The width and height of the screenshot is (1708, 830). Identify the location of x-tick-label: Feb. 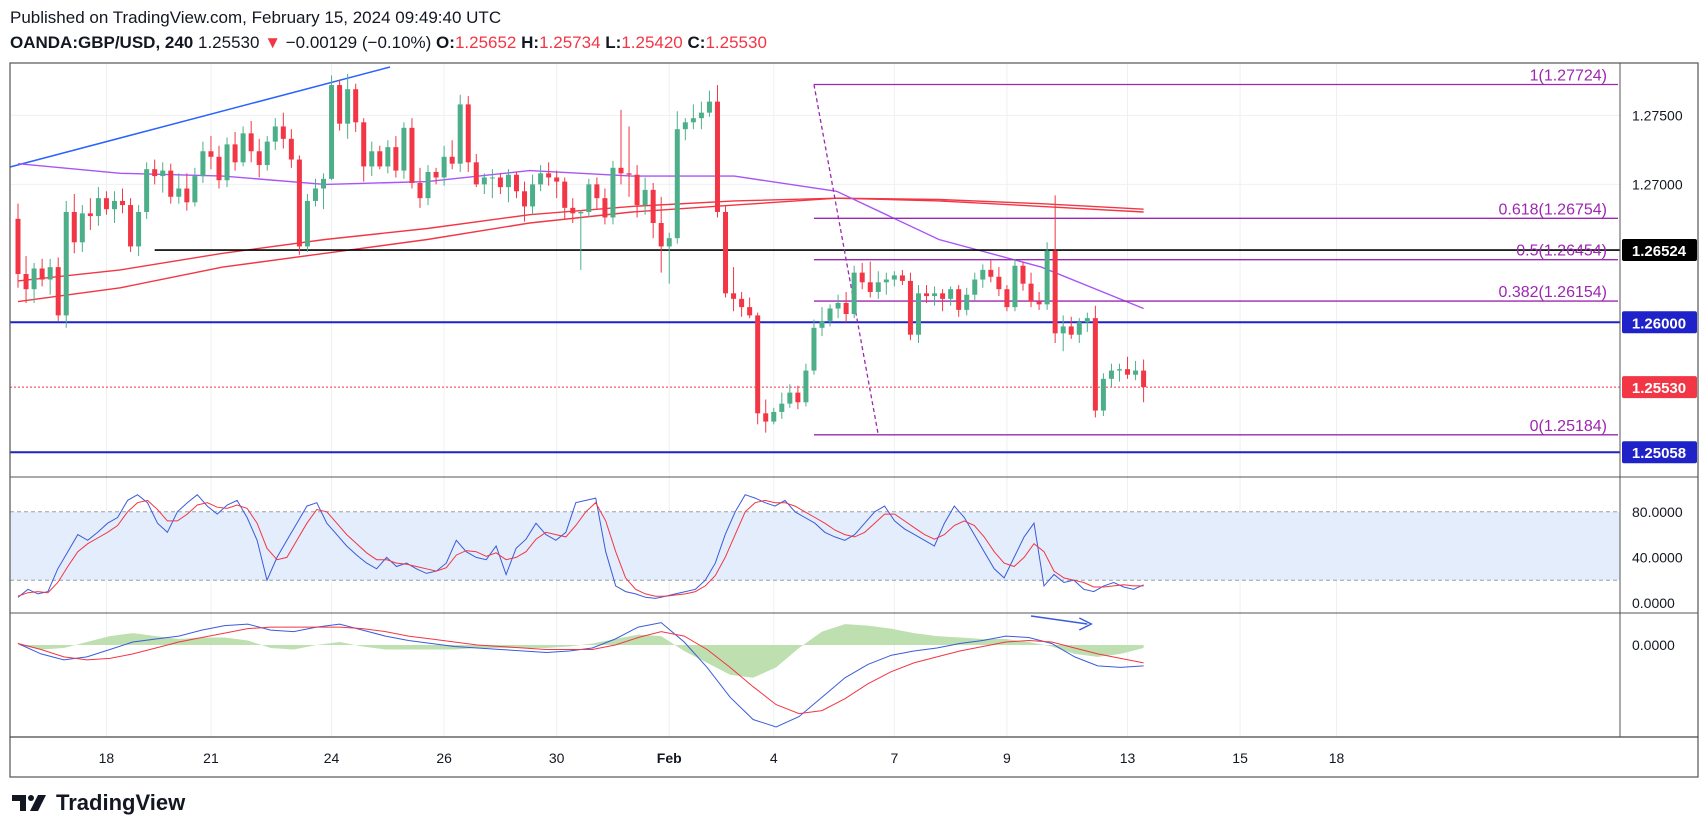
(669, 758).